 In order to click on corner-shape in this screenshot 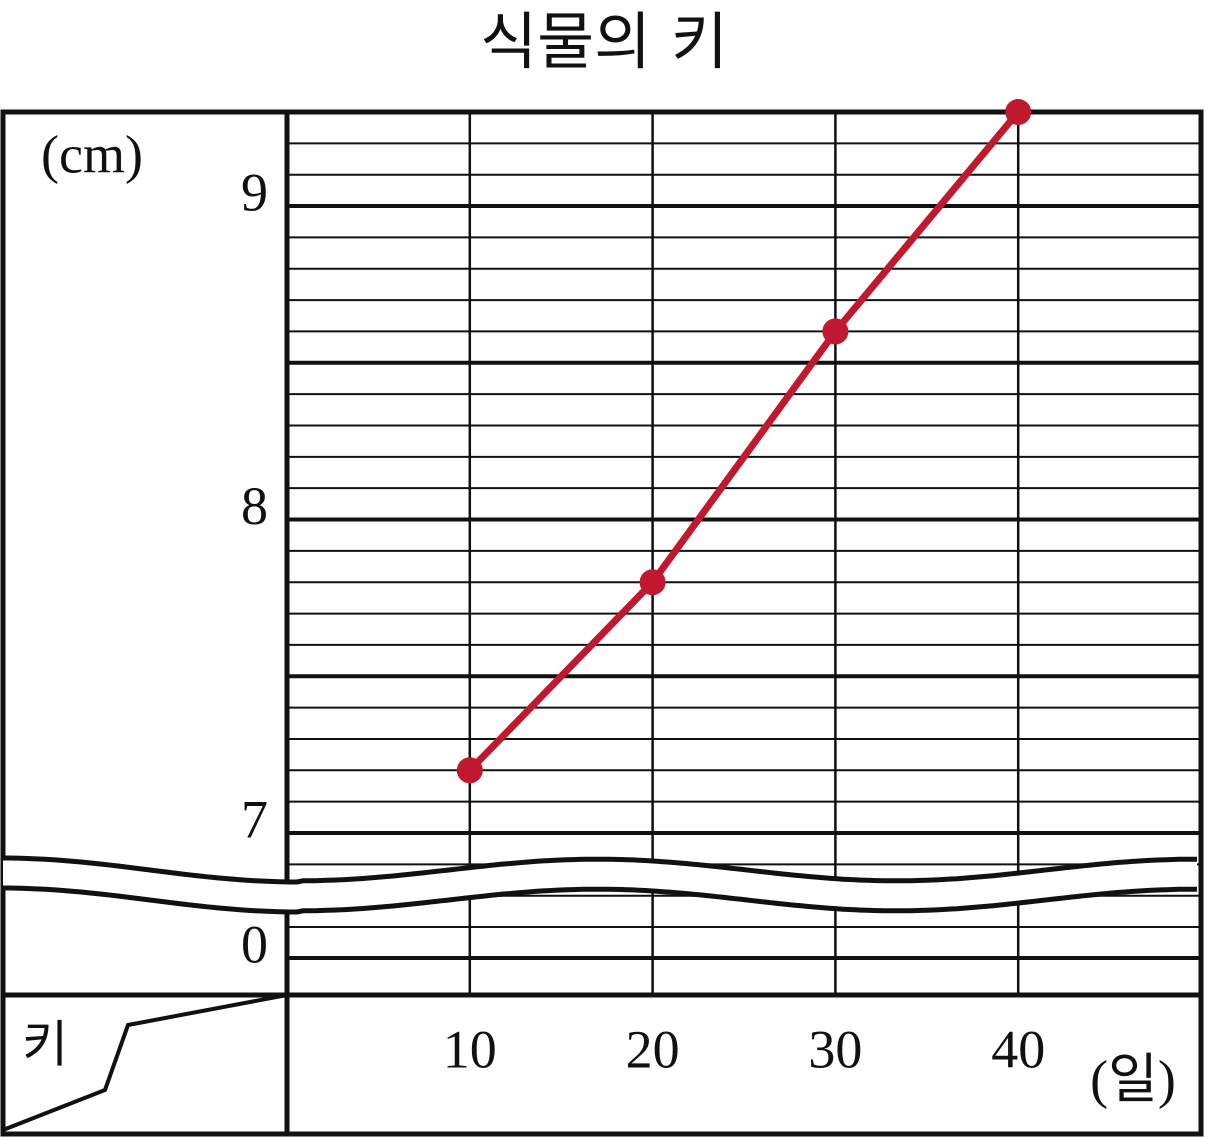, I will do `click(145, 1062)`.